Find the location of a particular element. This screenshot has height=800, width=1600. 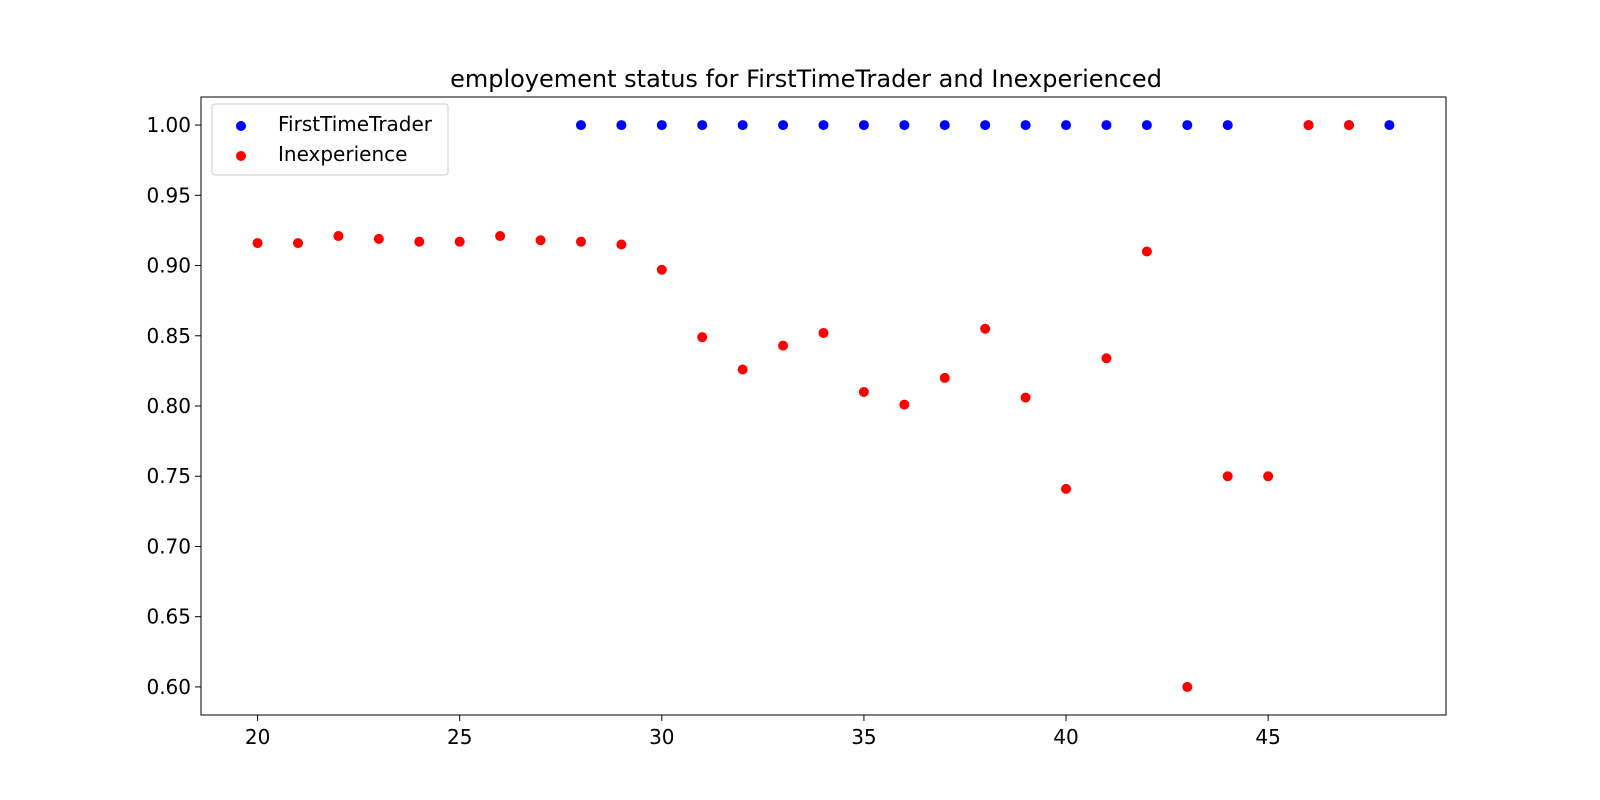

y-tick-label: 0.60 is located at coordinates (168, 687).